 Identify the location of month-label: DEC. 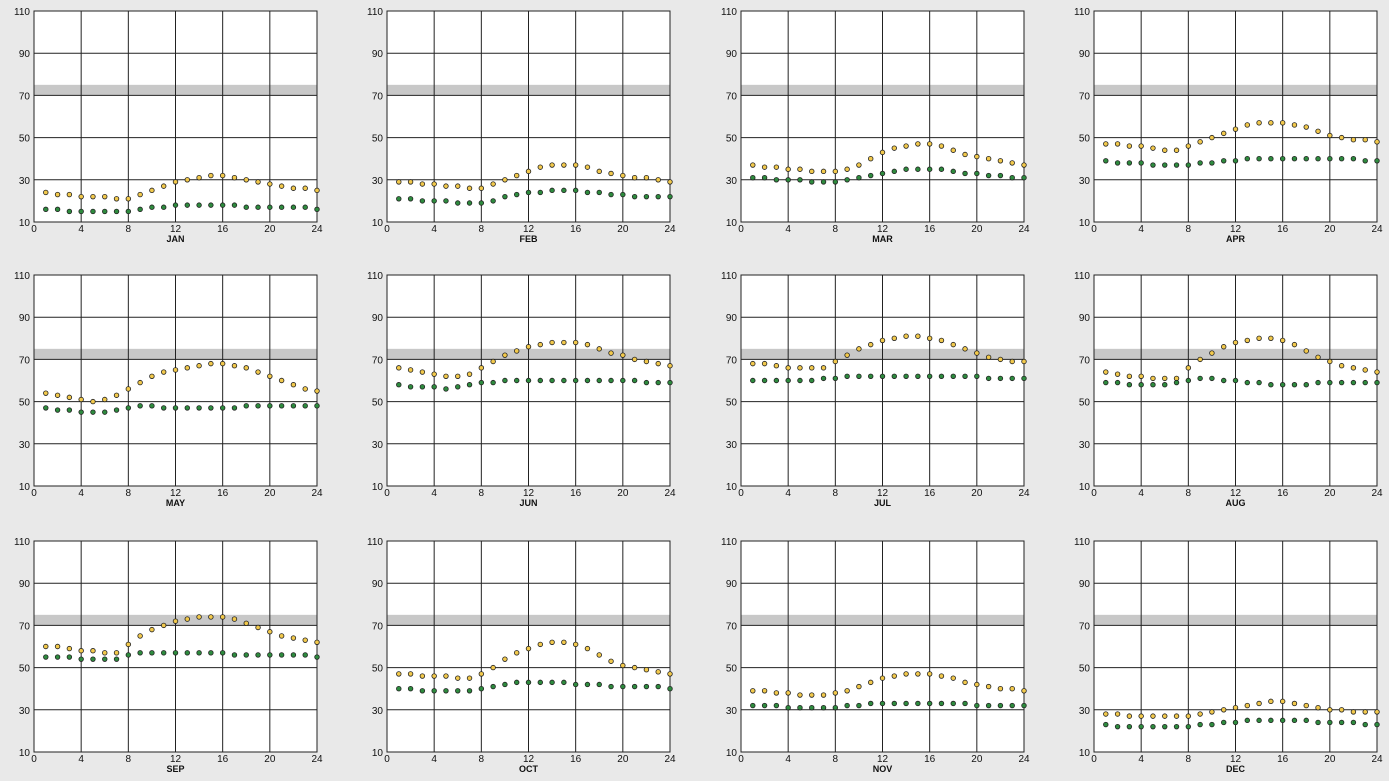
(1236, 769).